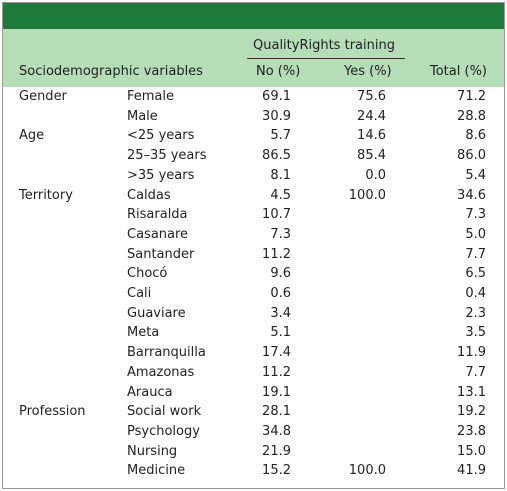  I want to click on row-label: Arauca, so click(150, 392).